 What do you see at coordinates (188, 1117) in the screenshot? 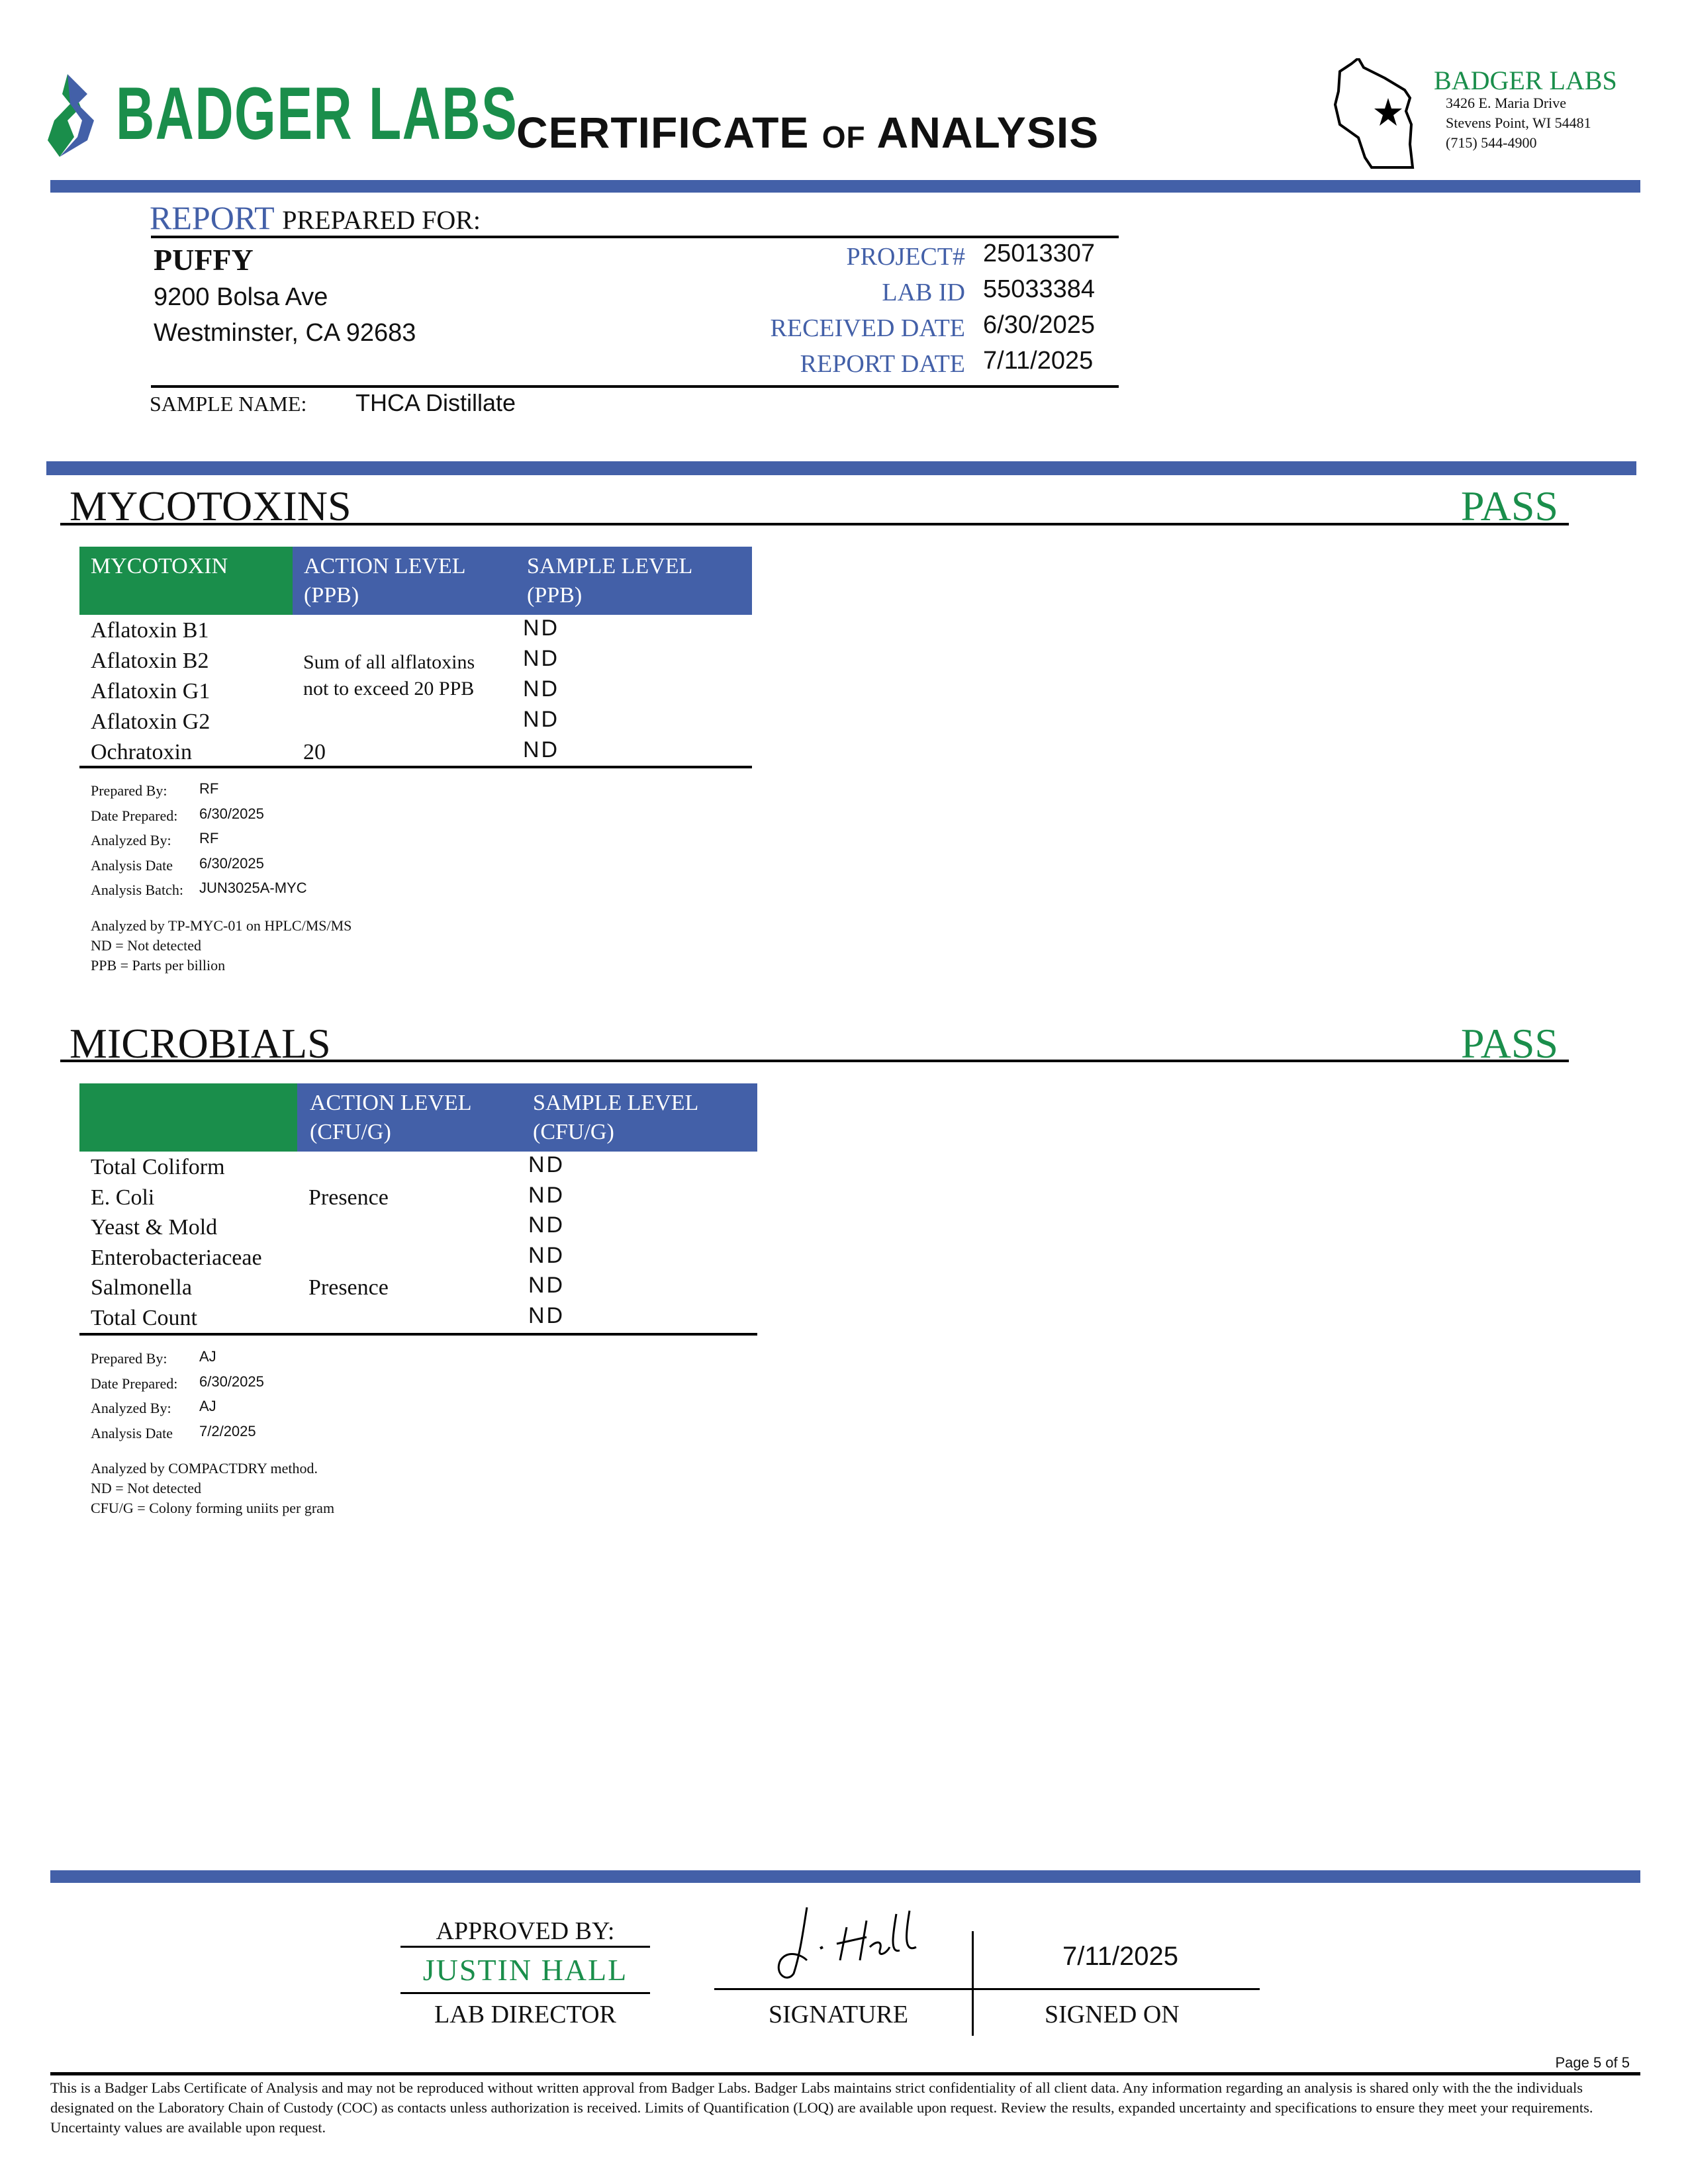
I see `table-header-green` at bounding box center [188, 1117].